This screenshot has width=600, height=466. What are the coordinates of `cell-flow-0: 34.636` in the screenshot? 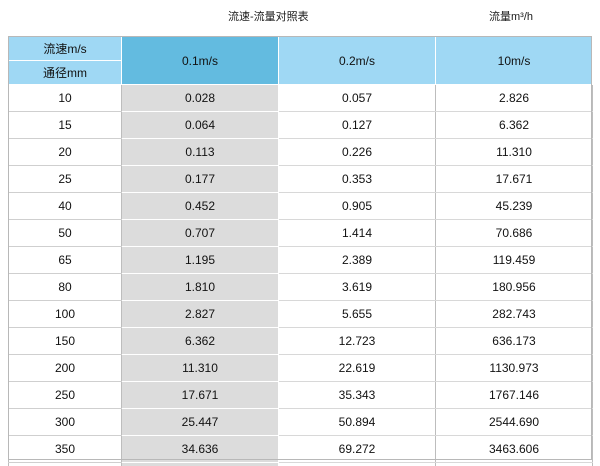 It's located at (200, 449).